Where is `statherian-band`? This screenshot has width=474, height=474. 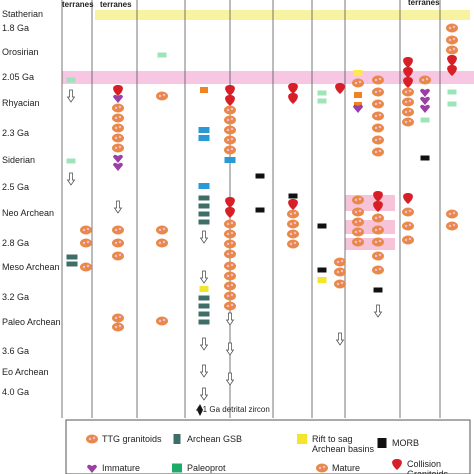 statherian-band is located at coordinates (282, 15).